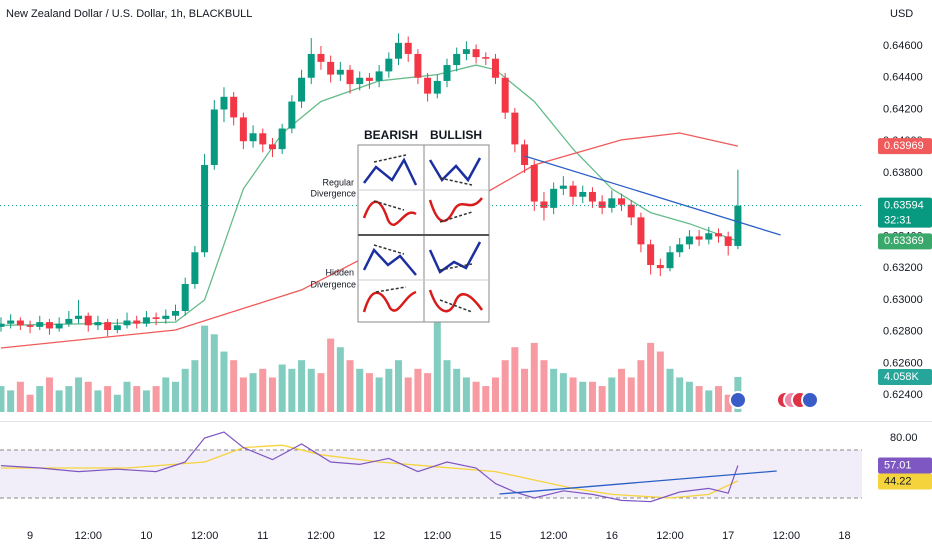 The height and width of the screenshot is (550, 932). What do you see at coordinates (904, 206) in the screenshot?
I see `last-price-label: 0.63594` at bounding box center [904, 206].